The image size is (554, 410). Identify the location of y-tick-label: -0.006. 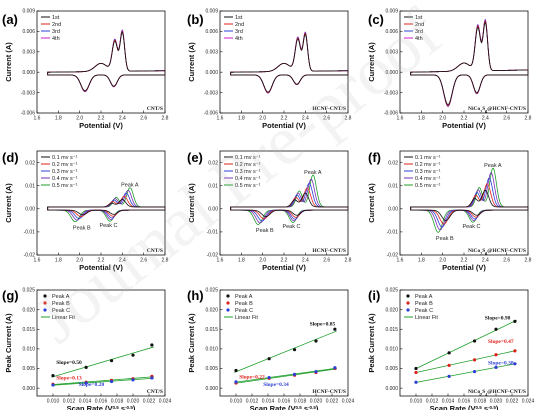
(391, 114).